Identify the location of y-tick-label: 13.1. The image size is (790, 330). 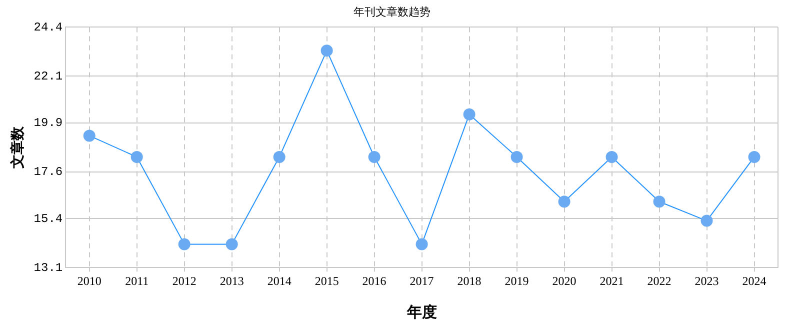
(48, 267).